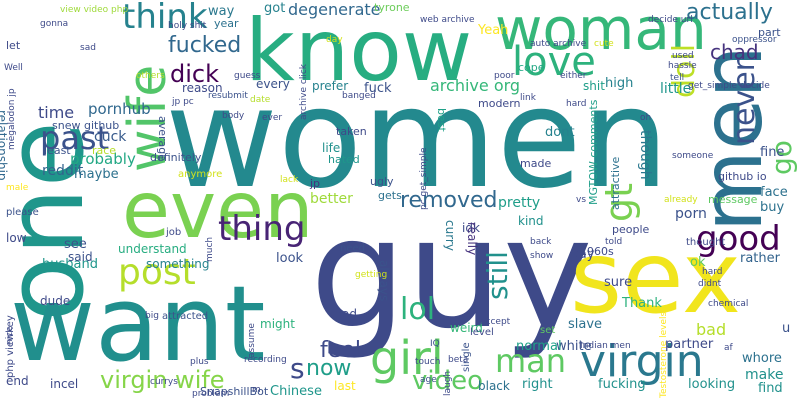  What do you see at coordinates (371, 275) in the screenshot?
I see `word: getting` at bounding box center [371, 275].